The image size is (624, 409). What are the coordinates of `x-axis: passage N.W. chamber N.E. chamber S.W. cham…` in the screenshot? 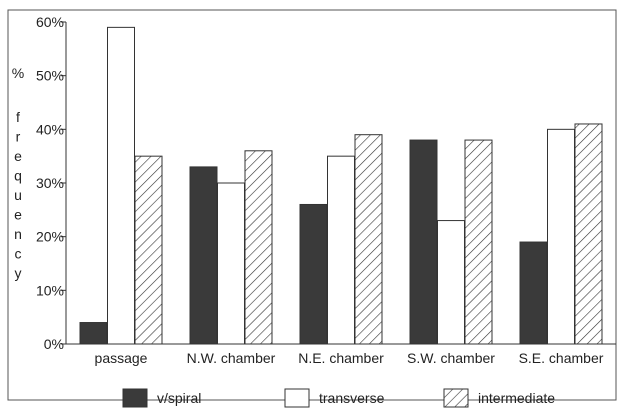 It's located at (341, 354).